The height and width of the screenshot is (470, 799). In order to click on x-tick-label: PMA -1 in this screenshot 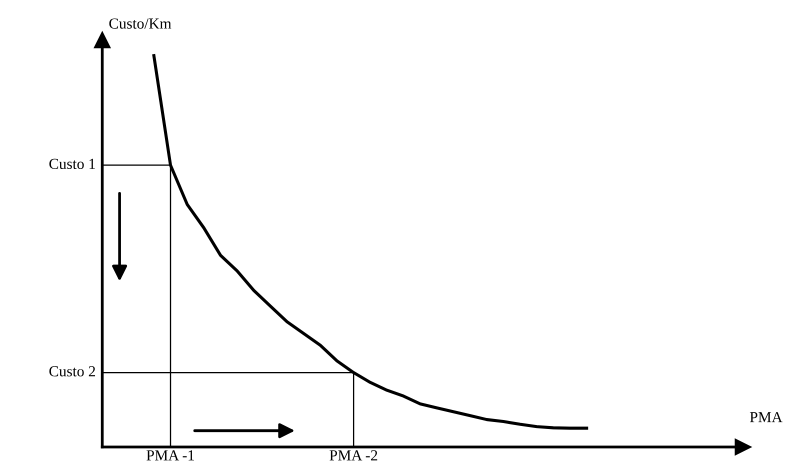, I will do `click(170, 455)`.